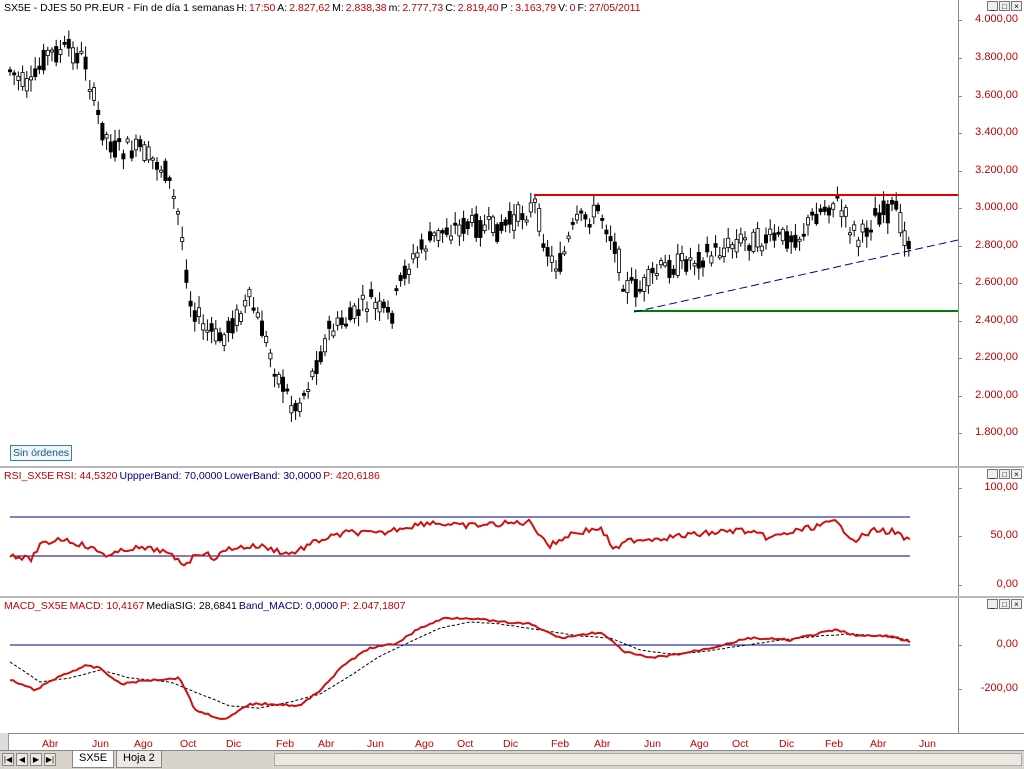 The height and width of the screenshot is (769, 1024). I want to click on y-tick-label: 1.800,00, so click(996, 432).